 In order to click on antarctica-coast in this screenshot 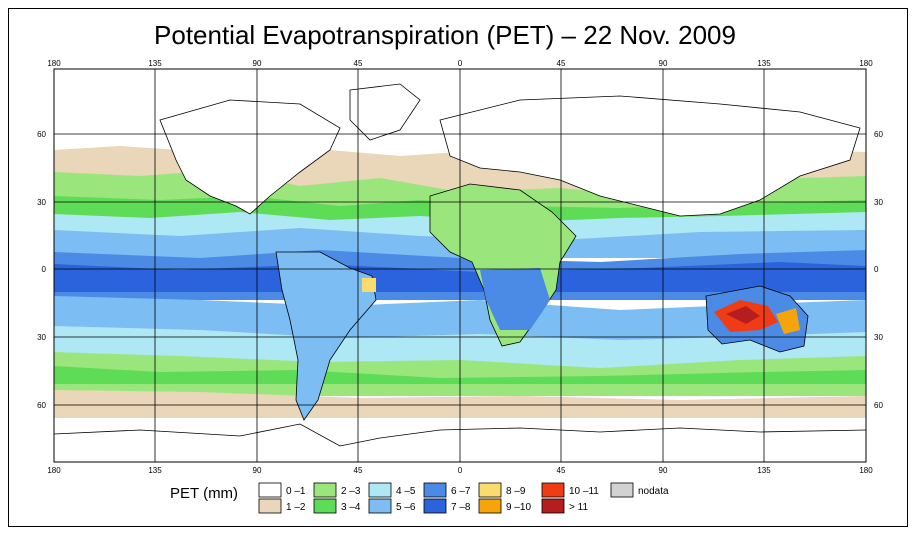, I will do `click(460, 435)`.